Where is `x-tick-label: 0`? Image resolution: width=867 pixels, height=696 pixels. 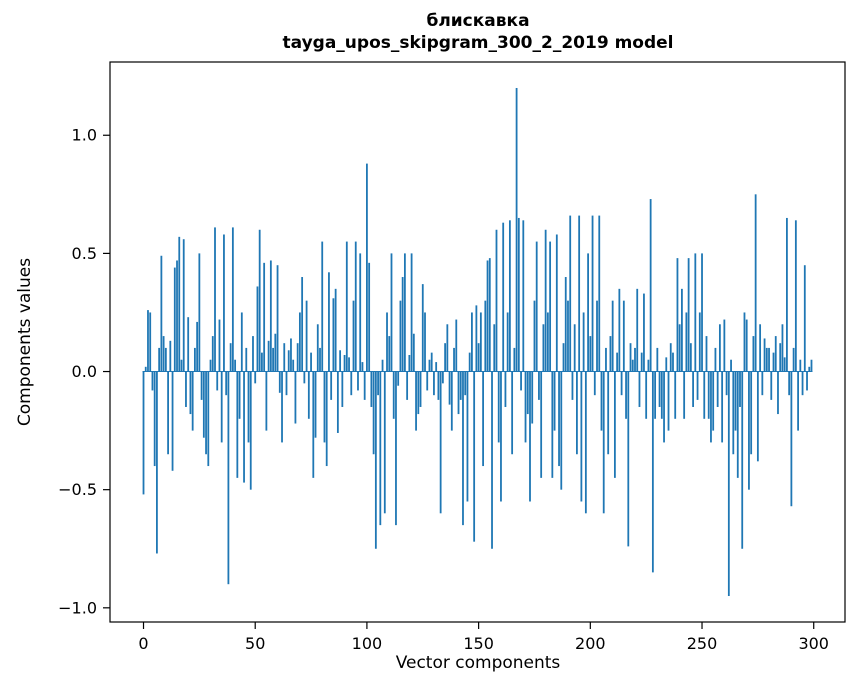
x-tick-label: 0 is located at coordinates (143, 643).